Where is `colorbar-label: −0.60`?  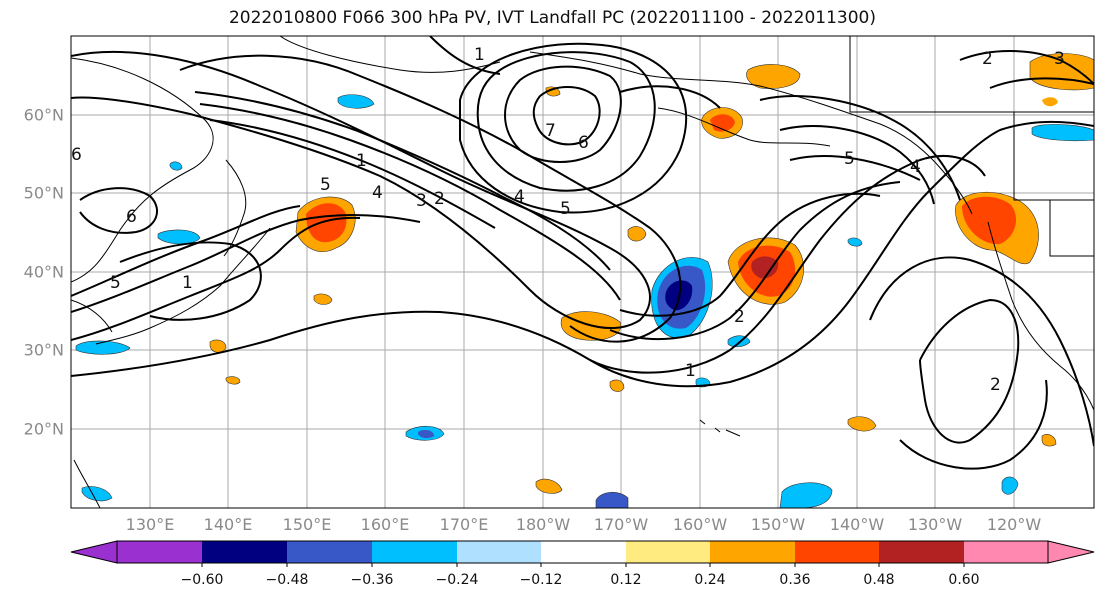
colorbar-label: −0.60 is located at coordinates (202, 580).